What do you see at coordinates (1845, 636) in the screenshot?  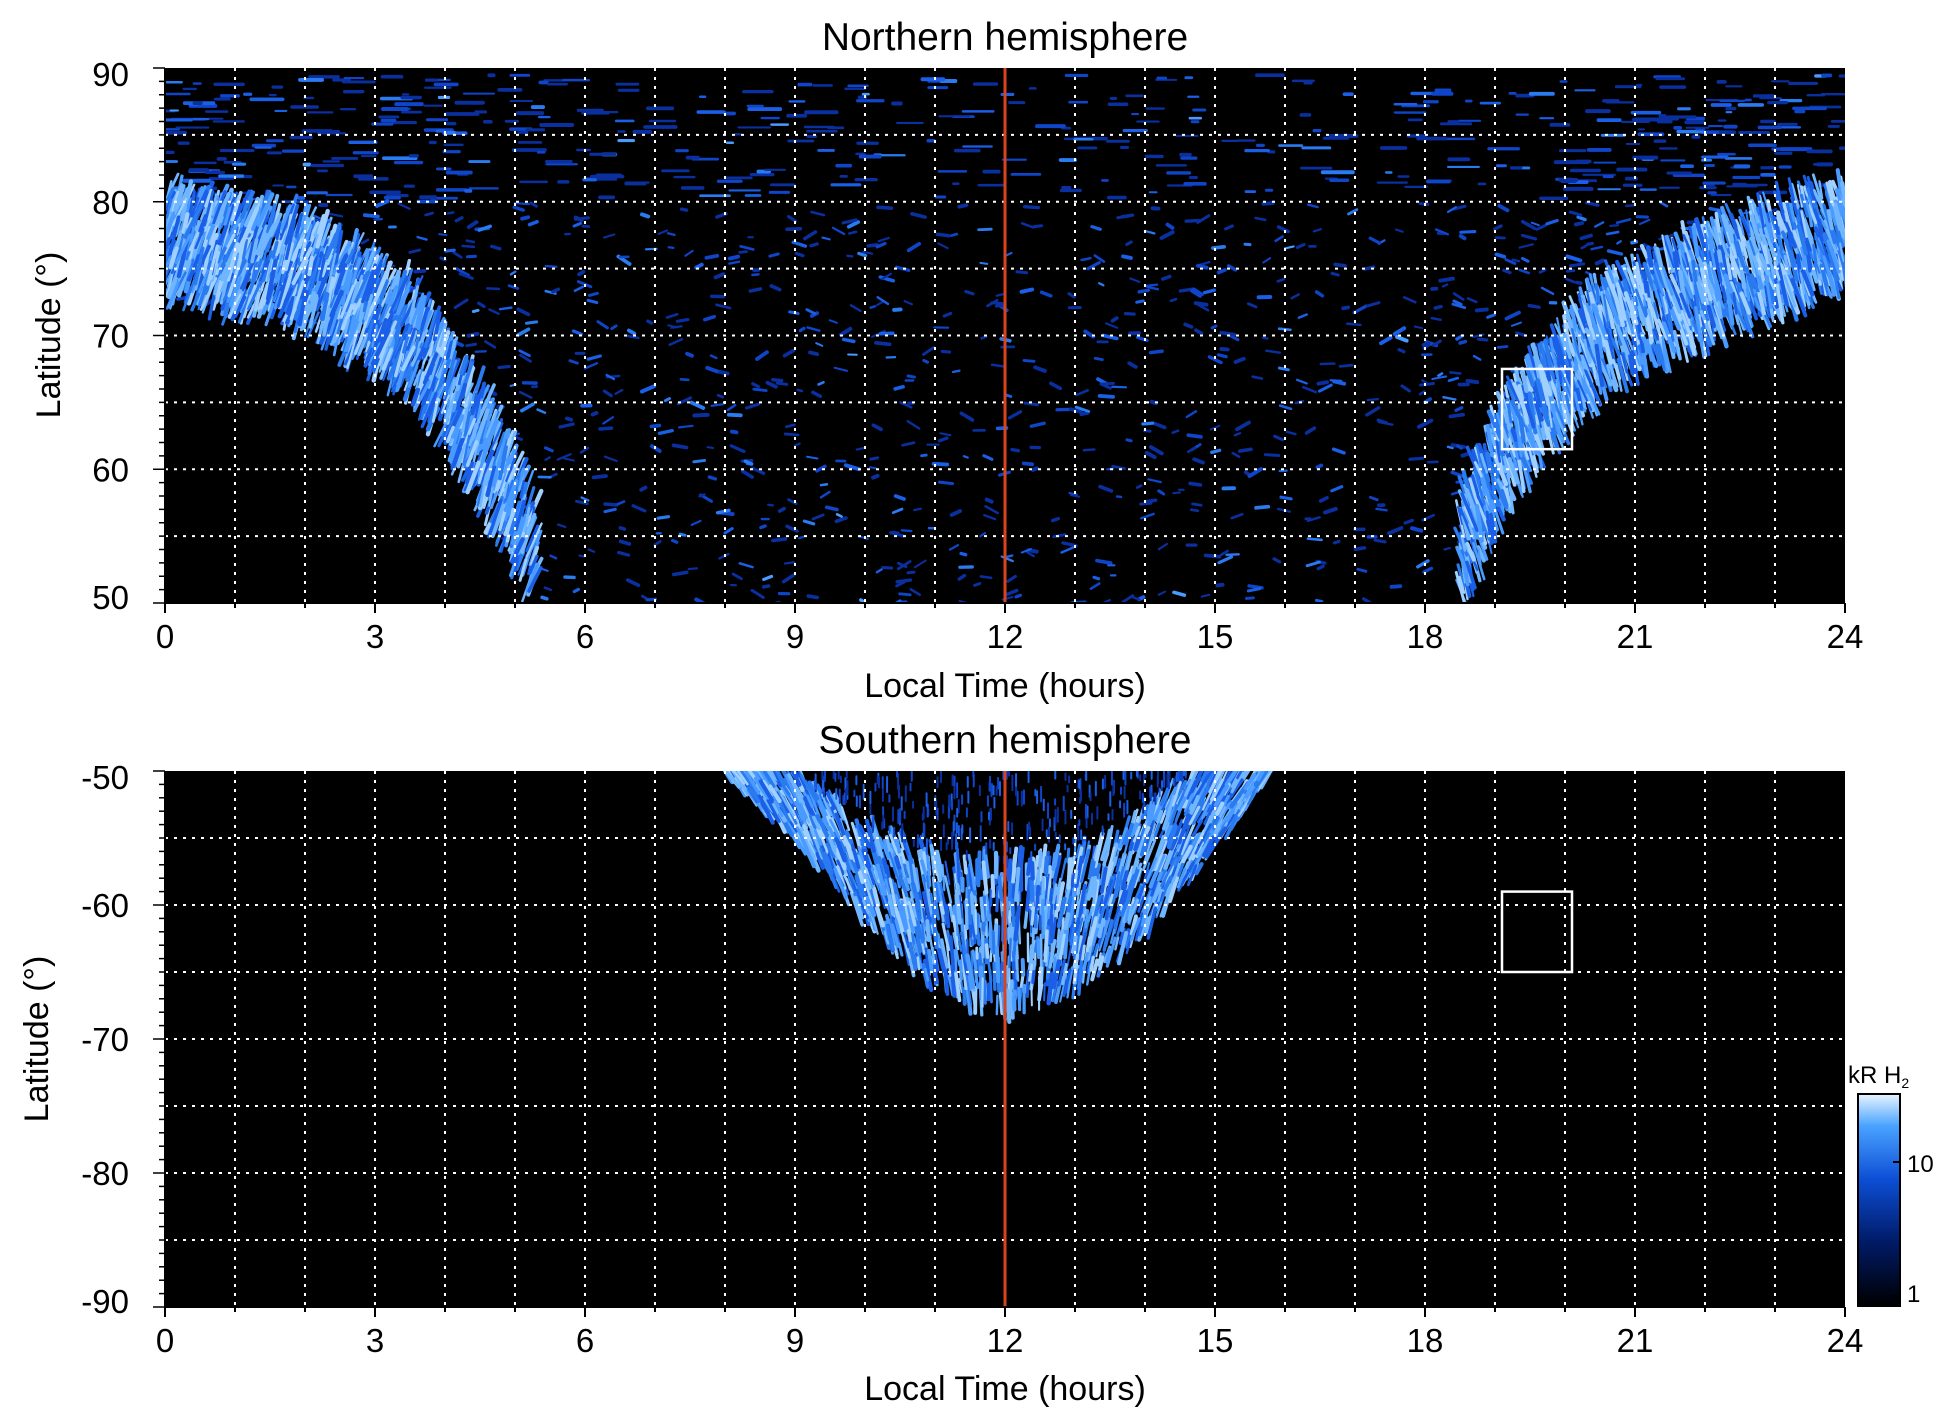 I see `north-x-tick-label: 24` at bounding box center [1845, 636].